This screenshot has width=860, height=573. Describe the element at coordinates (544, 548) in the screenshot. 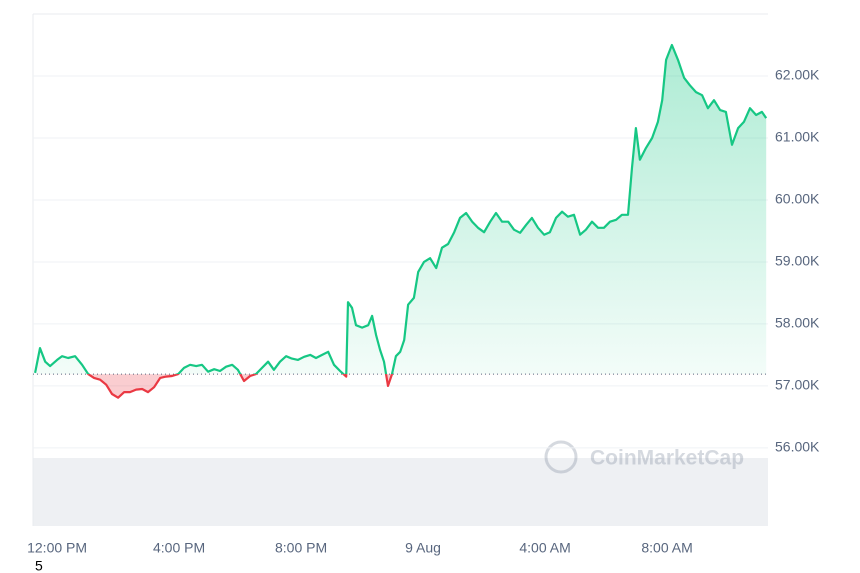

I see `x-tick-label: 4:00 AM` at that location.